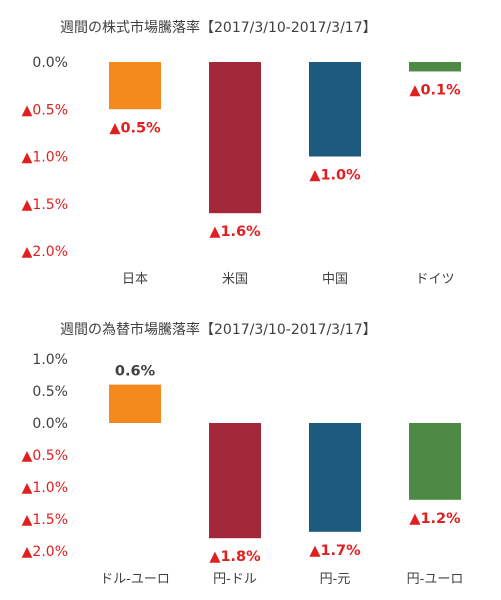 The image size is (501, 600). I want to click on category-label: 円-ユーロ, so click(435, 579).